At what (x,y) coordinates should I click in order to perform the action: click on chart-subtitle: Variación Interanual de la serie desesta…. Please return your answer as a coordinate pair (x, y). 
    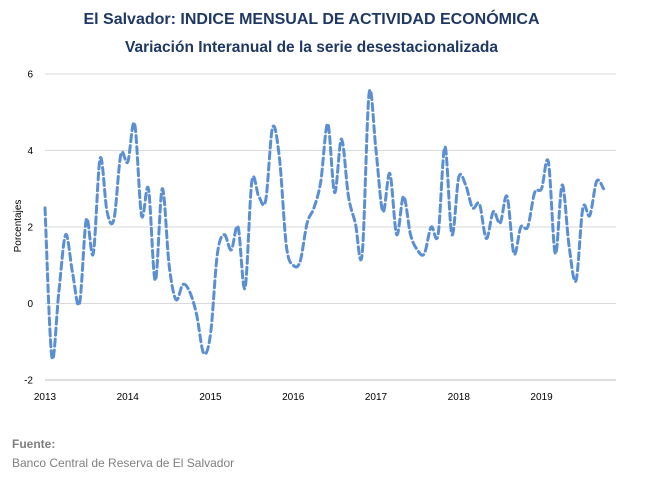
    Looking at the image, I should click on (311, 47).